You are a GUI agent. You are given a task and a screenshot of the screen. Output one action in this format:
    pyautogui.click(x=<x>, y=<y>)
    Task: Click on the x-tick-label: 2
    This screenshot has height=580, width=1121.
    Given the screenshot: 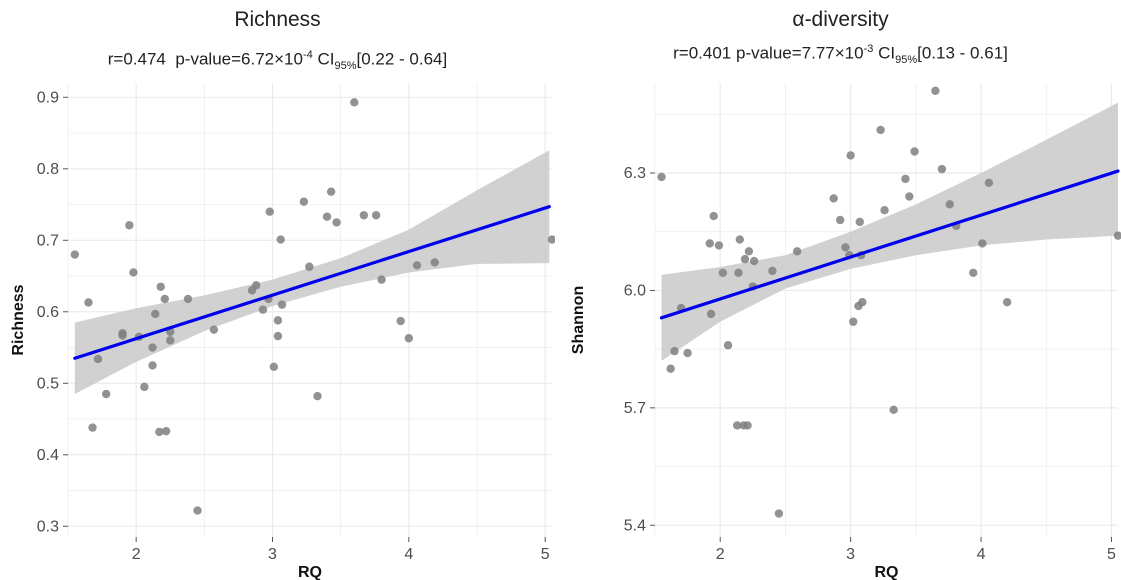 What is the action you would take?
    pyautogui.click(x=720, y=554)
    